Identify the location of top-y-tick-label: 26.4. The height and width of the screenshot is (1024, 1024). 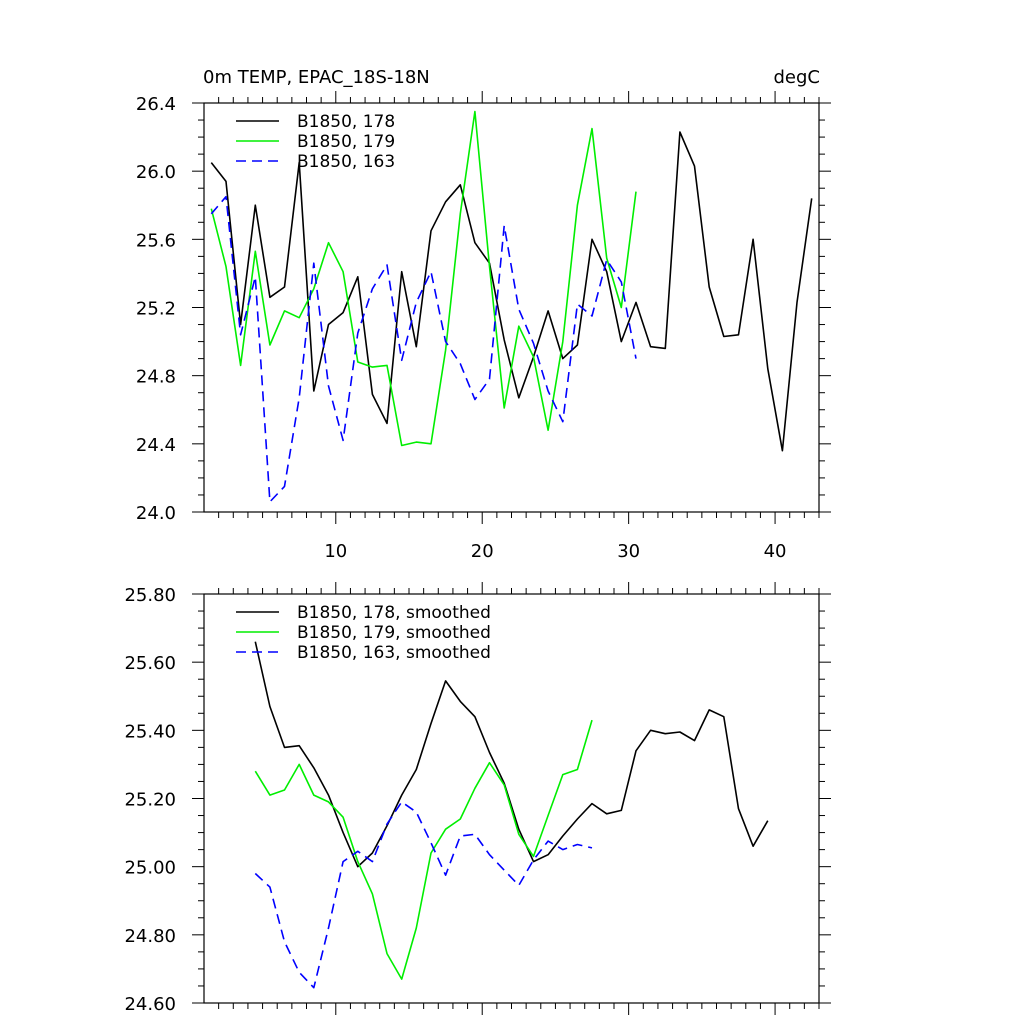
(156, 104).